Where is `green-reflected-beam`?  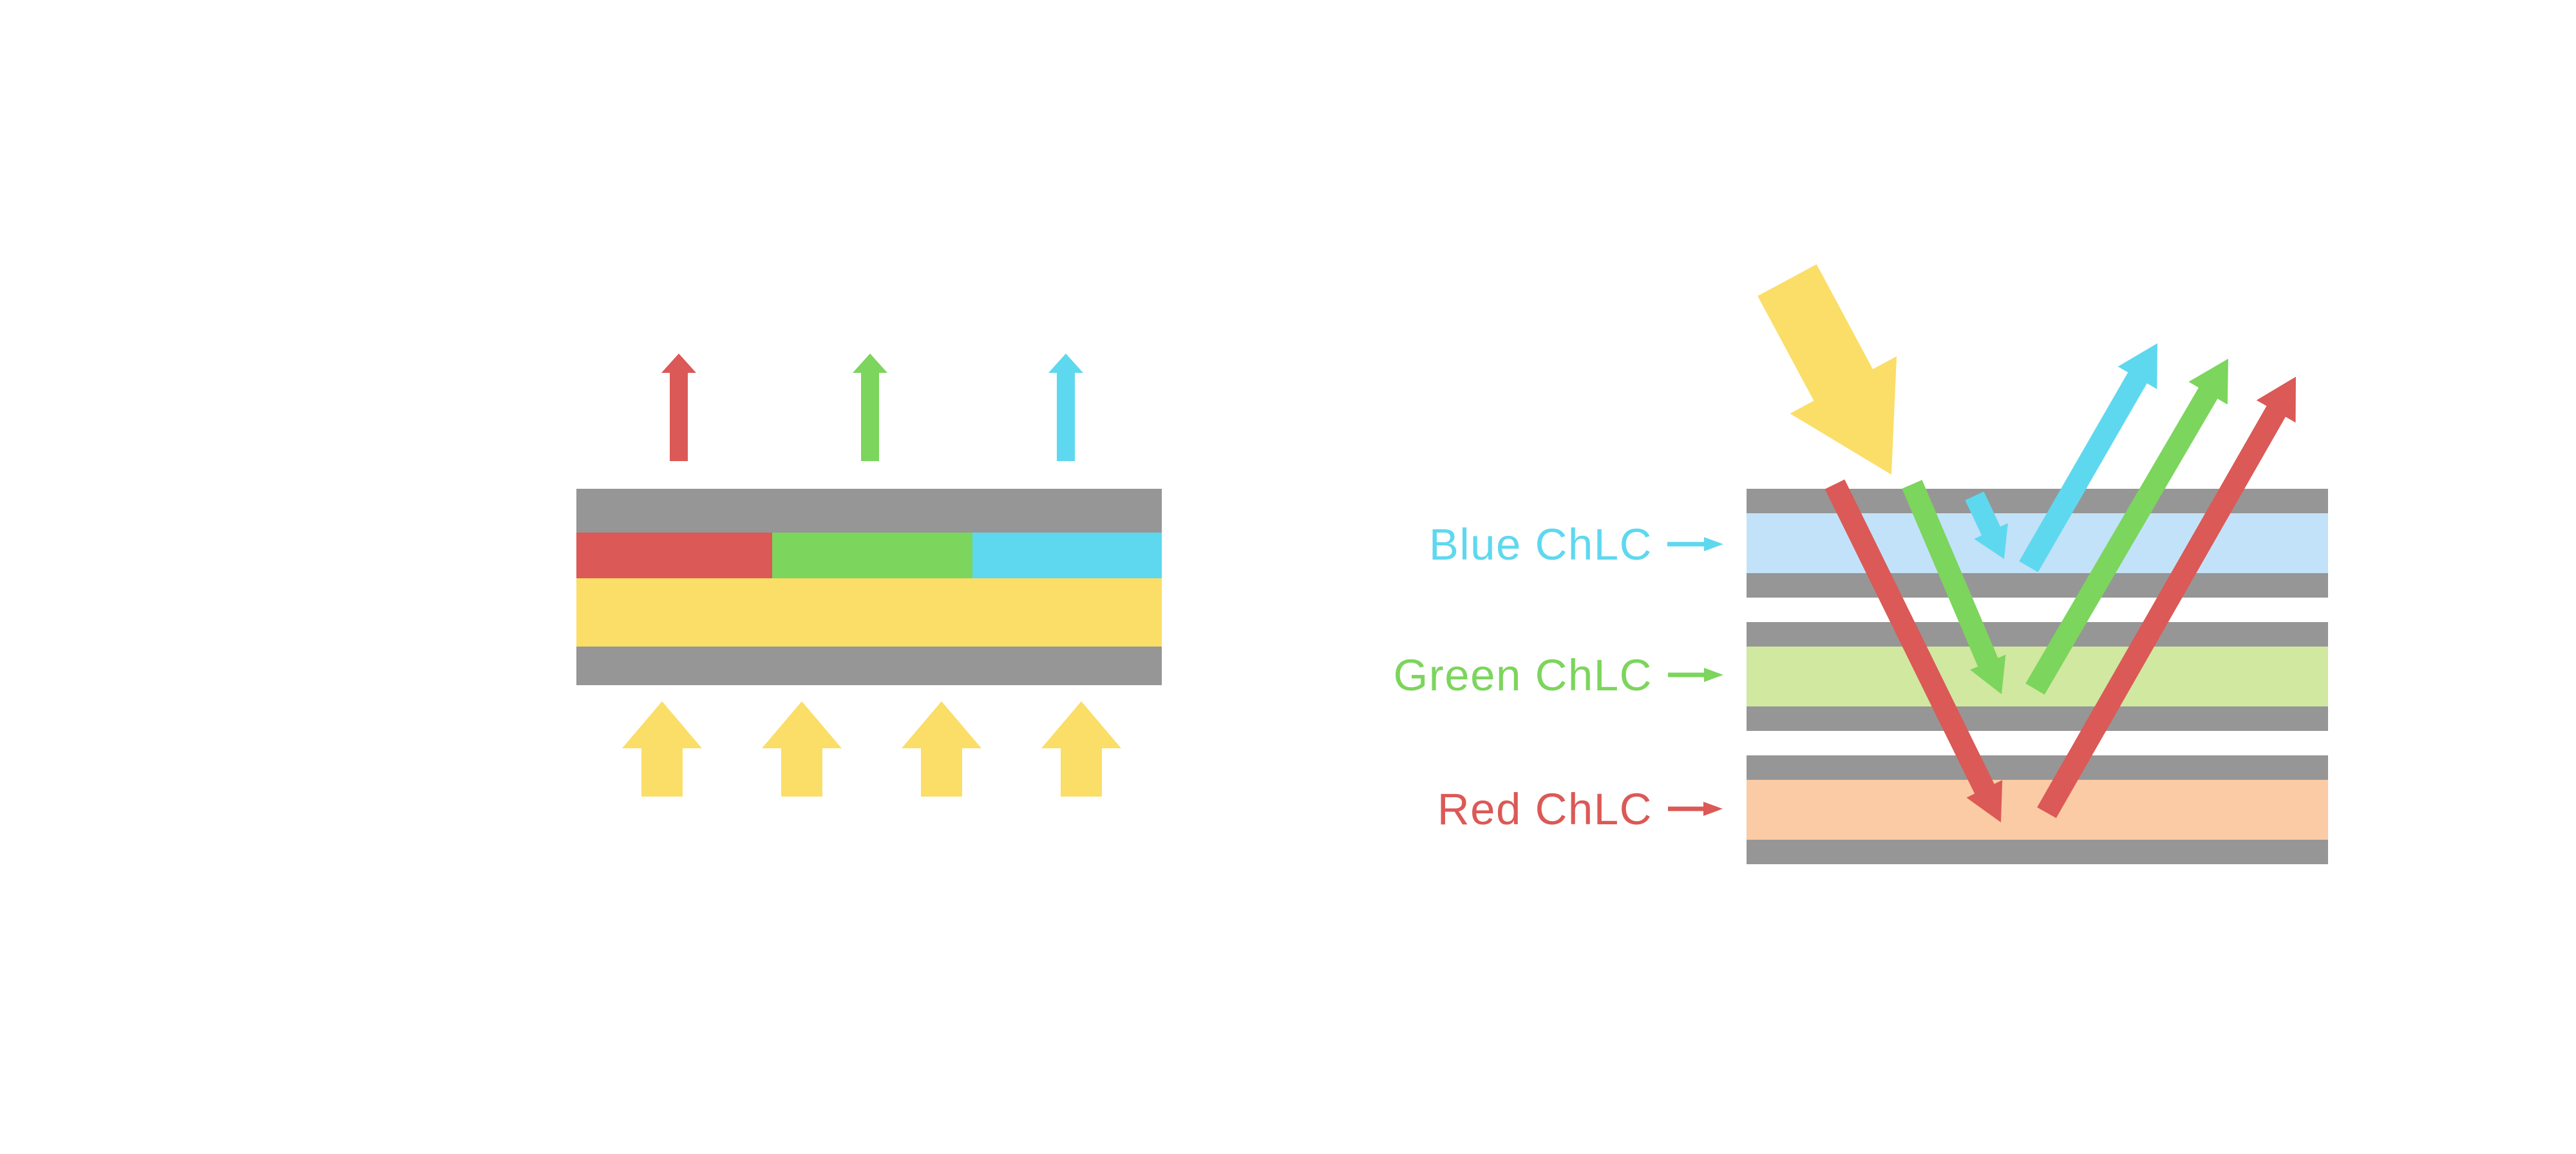 green-reflected-beam is located at coordinates (2126, 527).